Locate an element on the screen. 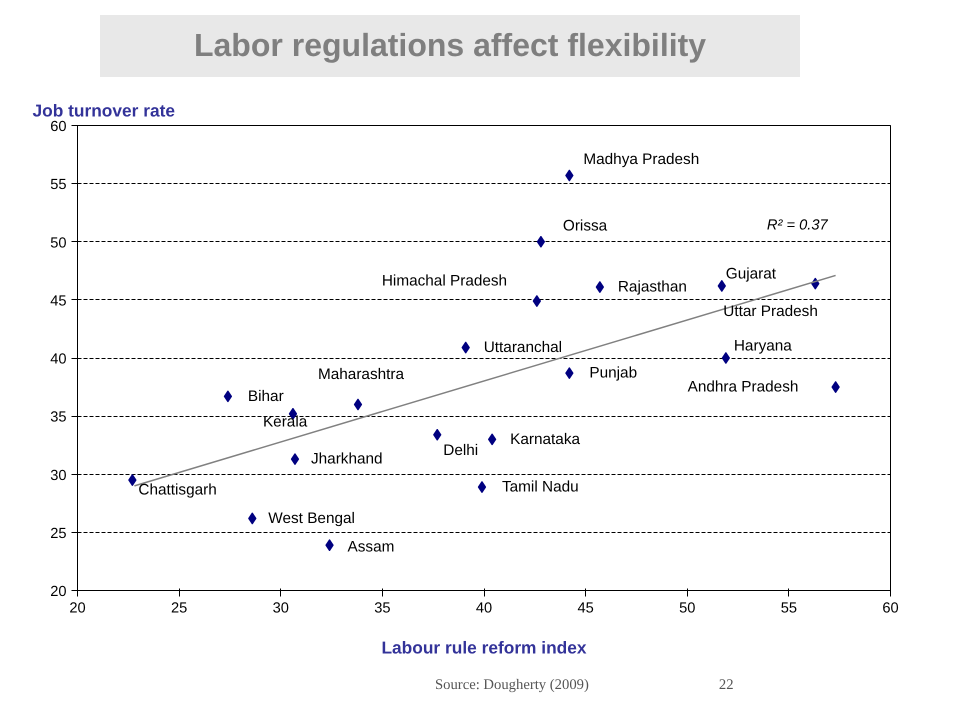 Image resolution: width=957 pixels, height=723 pixels. x-tick-label: 40 is located at coordinates (484, 608).